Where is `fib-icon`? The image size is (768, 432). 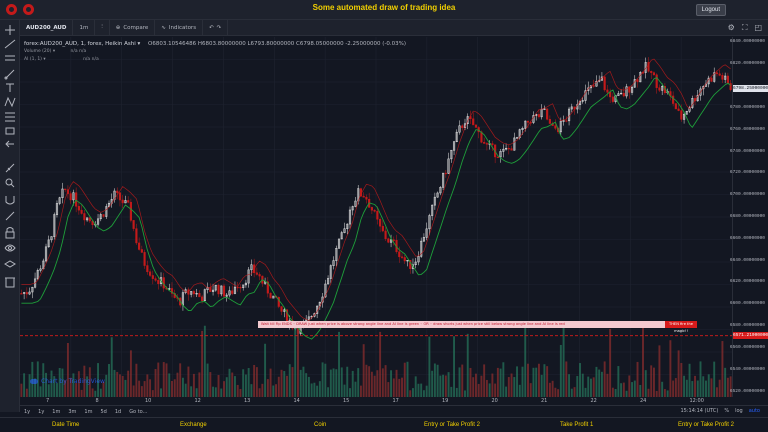
fib-icon is located at coordinates (10, 117).